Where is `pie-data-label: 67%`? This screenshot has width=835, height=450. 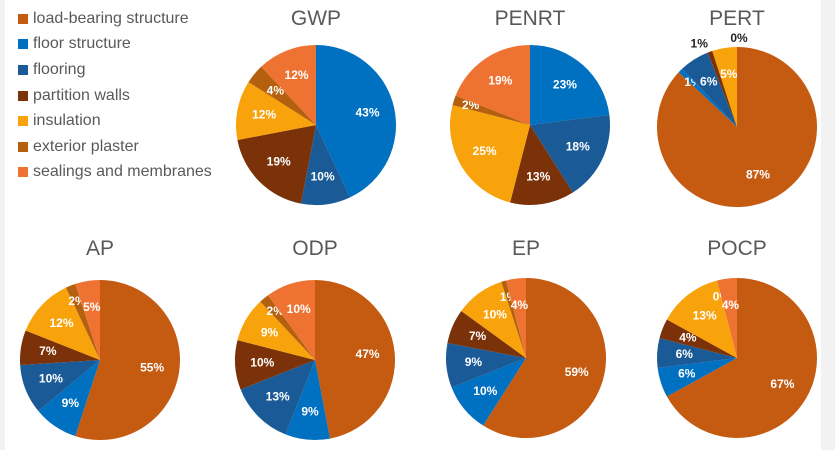
pie-data-label: 67% is located at coordinates (782, 384).